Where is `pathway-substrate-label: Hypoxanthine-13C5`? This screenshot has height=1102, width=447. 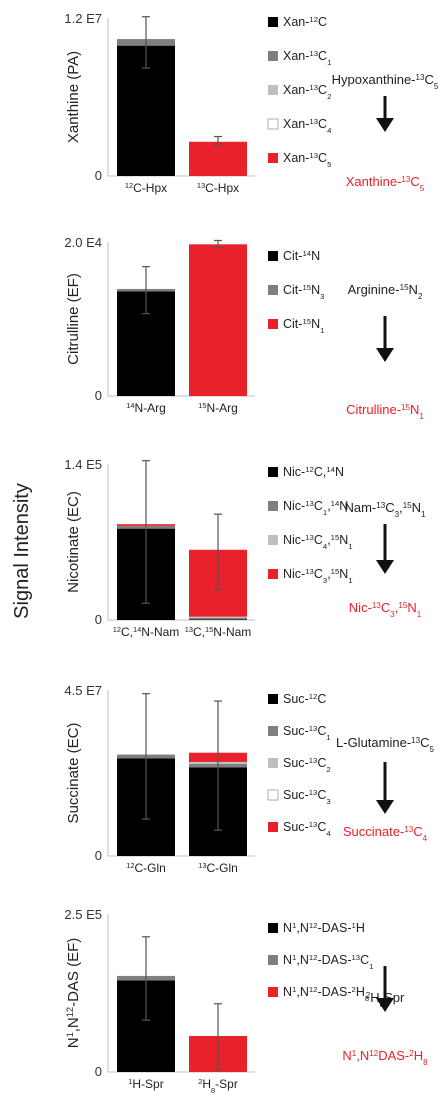 pathway-substrate-label: Hypoxanthine-13C5 is located at coordinates (385, 81).